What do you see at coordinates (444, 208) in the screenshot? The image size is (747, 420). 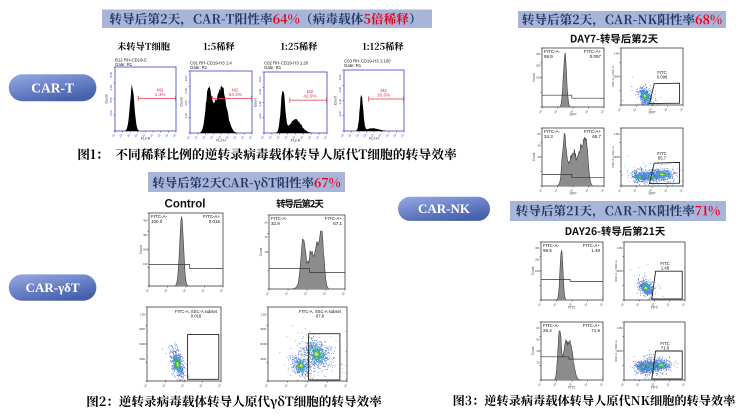 I see `svg-text: CAR-NK` at bounding box center [444, 208].